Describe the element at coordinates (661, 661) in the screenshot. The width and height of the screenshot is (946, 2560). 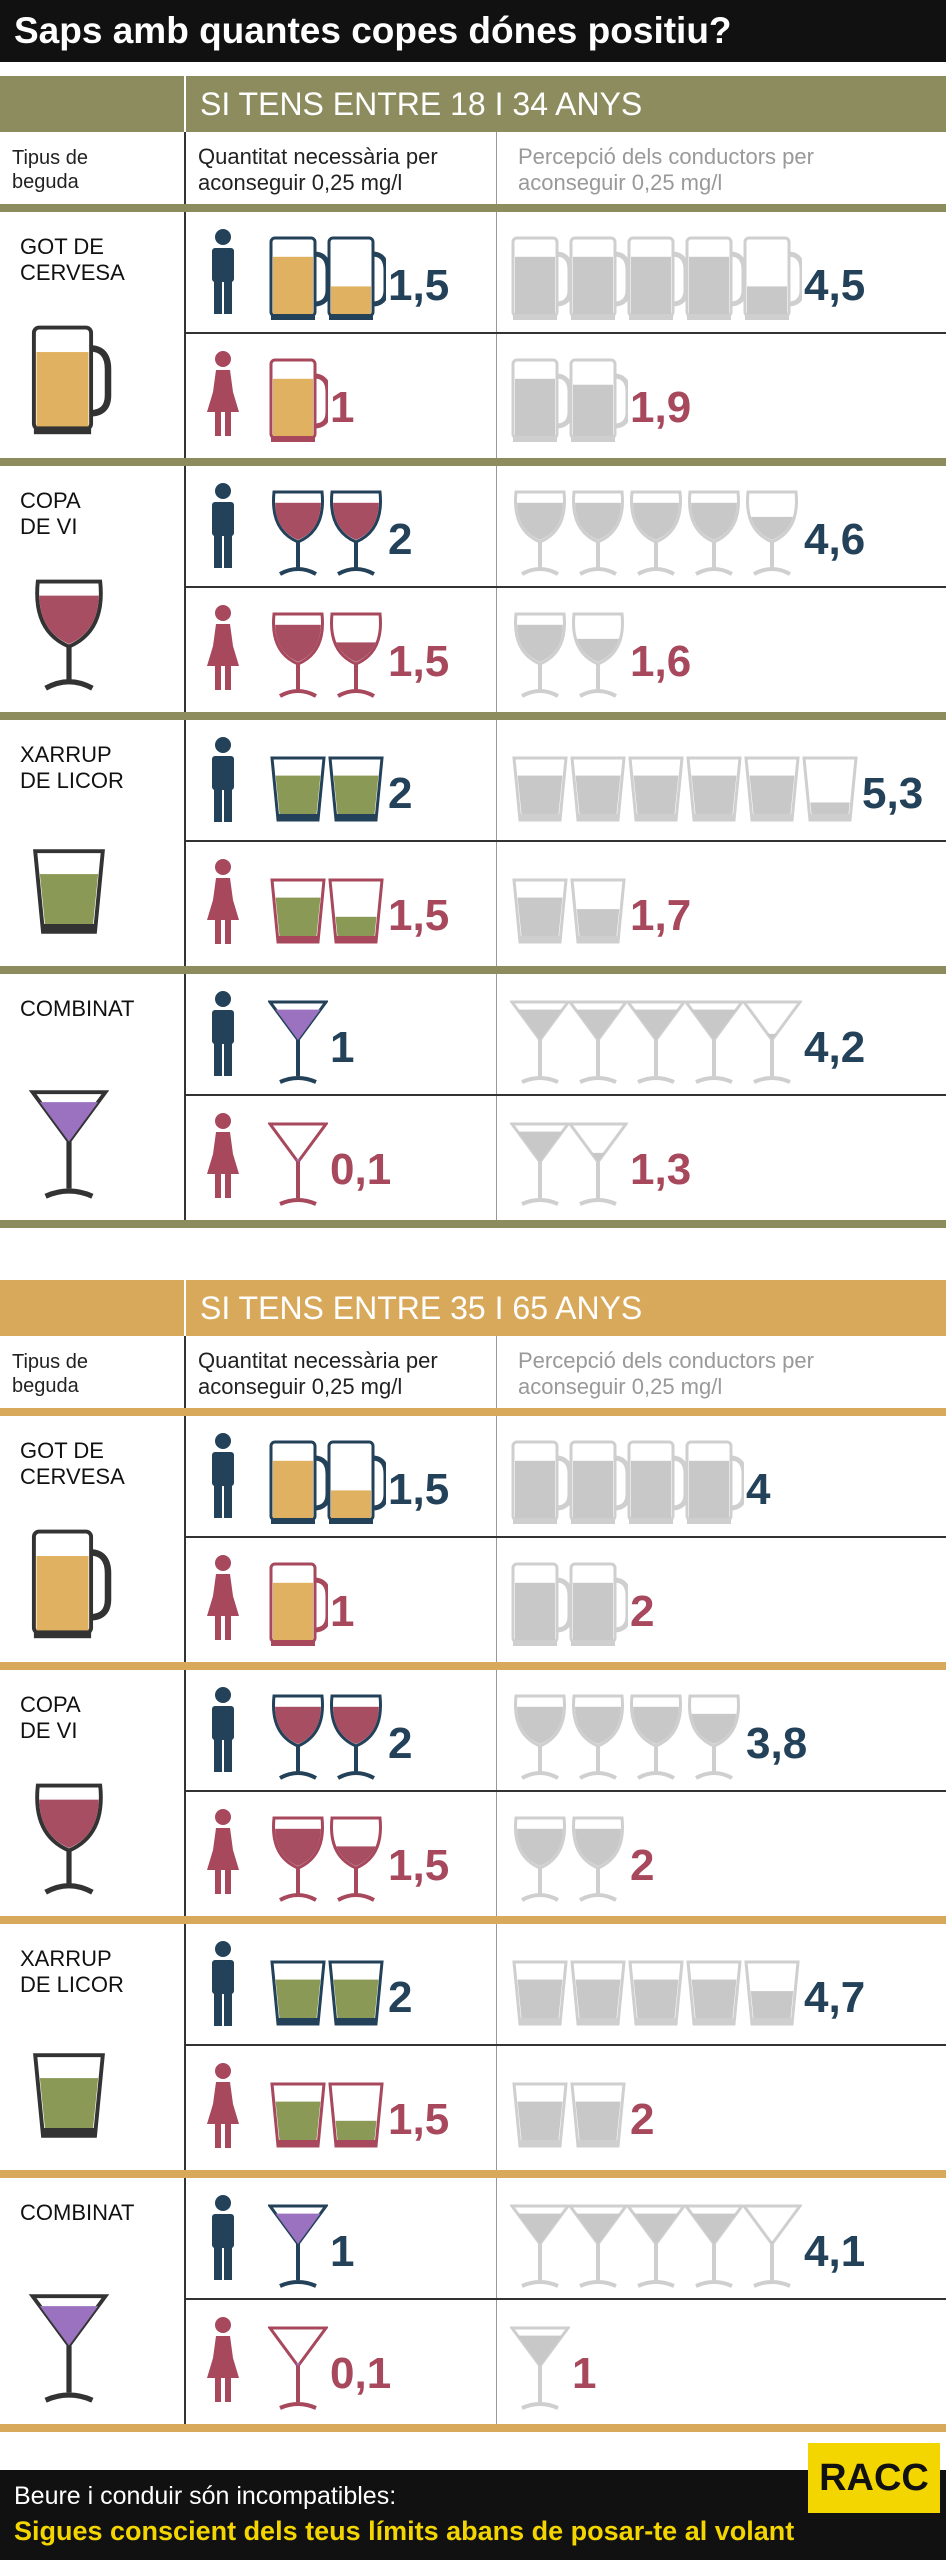
I see `female-perceived-value: 1,6` at that location.